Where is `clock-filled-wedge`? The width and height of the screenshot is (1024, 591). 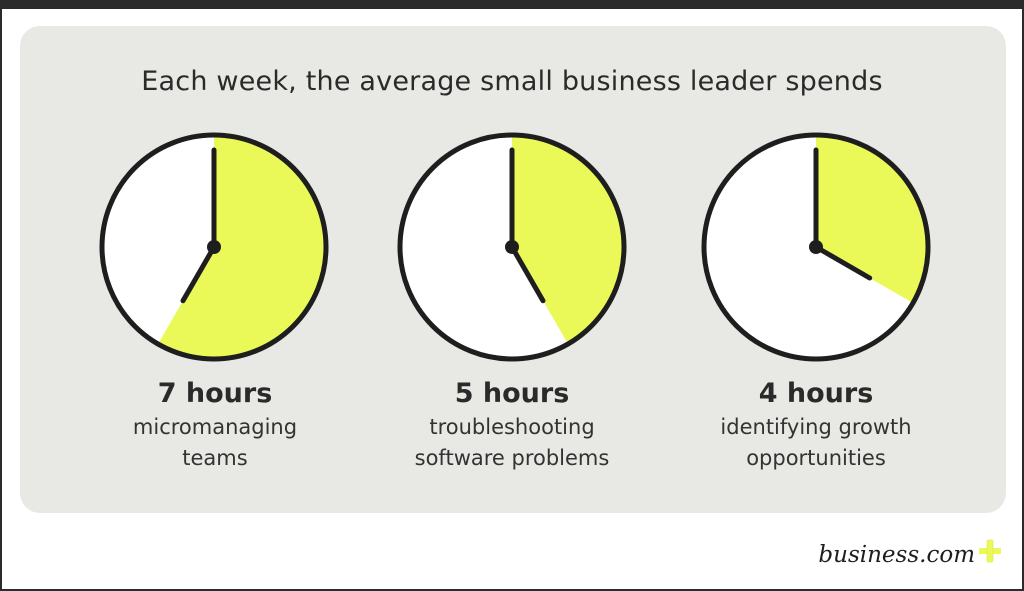
clock-filled-wedge is located at coordinates (242, 247).